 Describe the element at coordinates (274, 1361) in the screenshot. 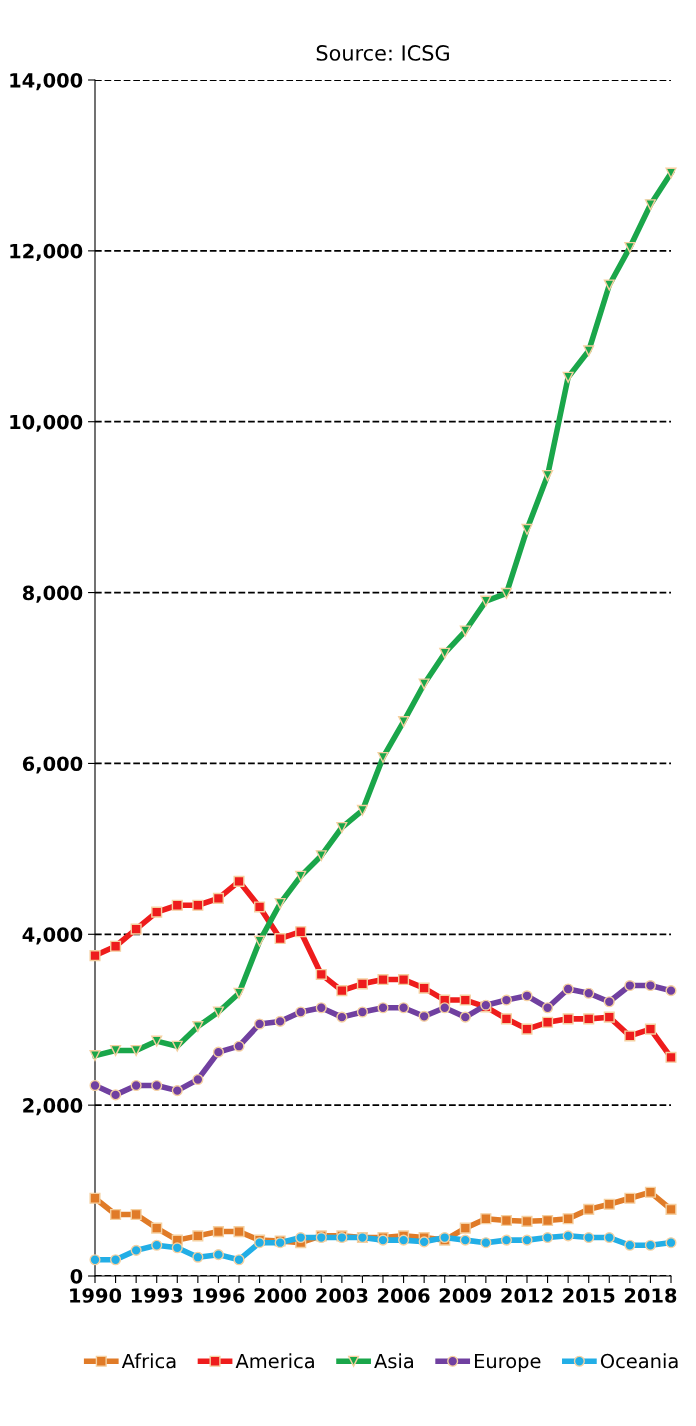

I see `legend-label: America` at that location.